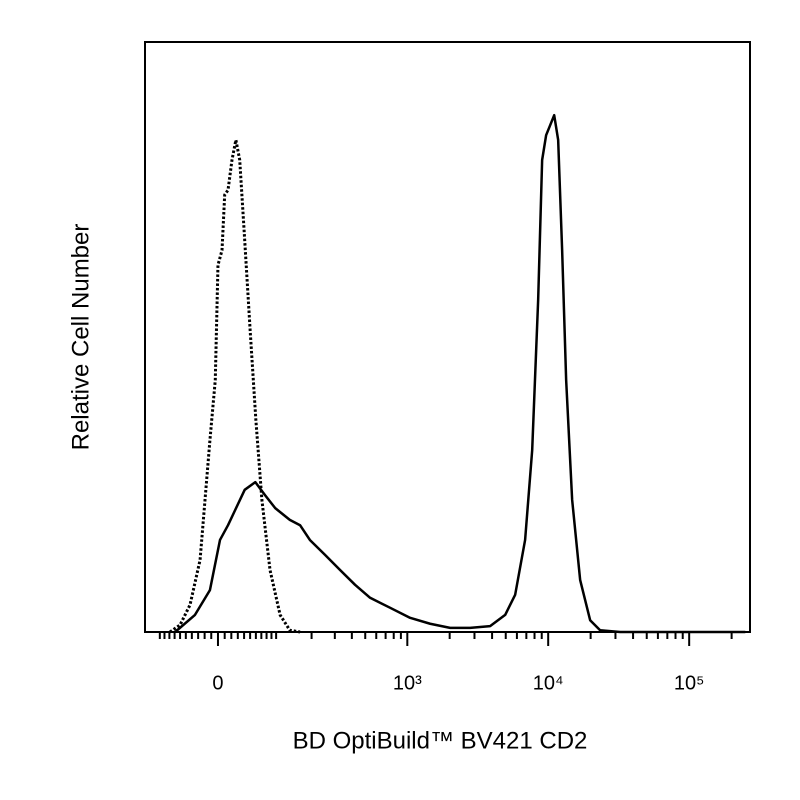 The width and height of the screenshot is (800, 800). What do you see at coordinates (217, 683) in the screenshot?
I see `x-tick-label: 0` at bounding box center [217, 683].